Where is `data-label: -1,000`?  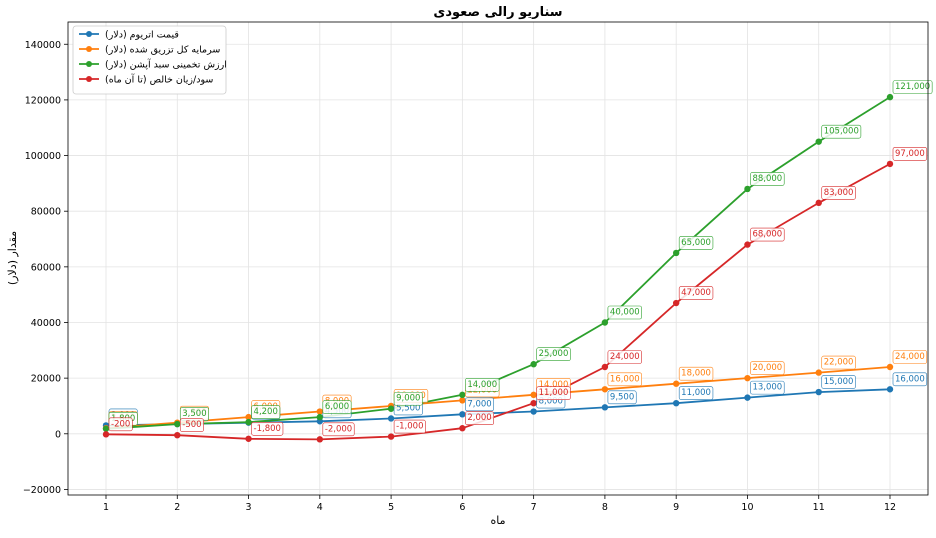
data-label: -1,000 is located at coordinates (409, 426).